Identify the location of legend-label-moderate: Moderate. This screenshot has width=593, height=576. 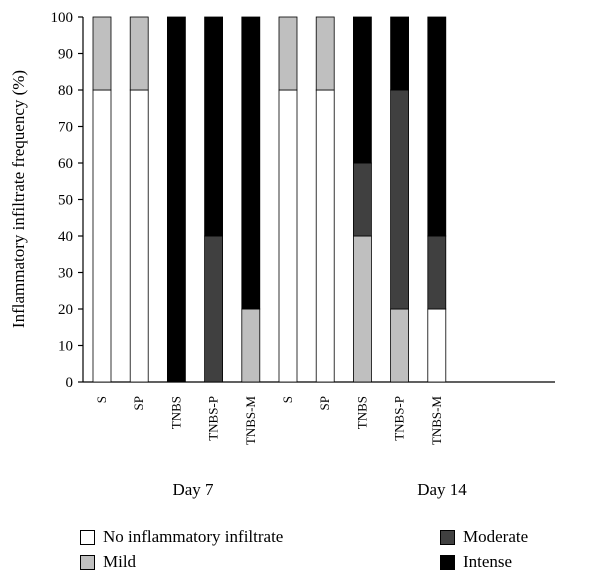
(496, 536).